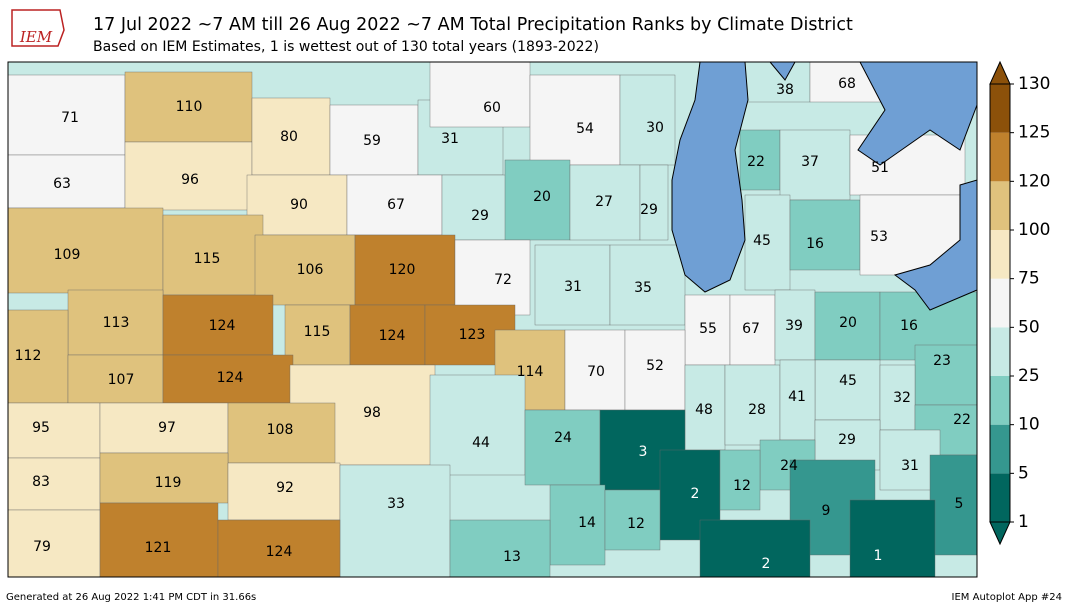 The image size is (1068, 604). I want to click on rank-label: 27, so click(604, 202).